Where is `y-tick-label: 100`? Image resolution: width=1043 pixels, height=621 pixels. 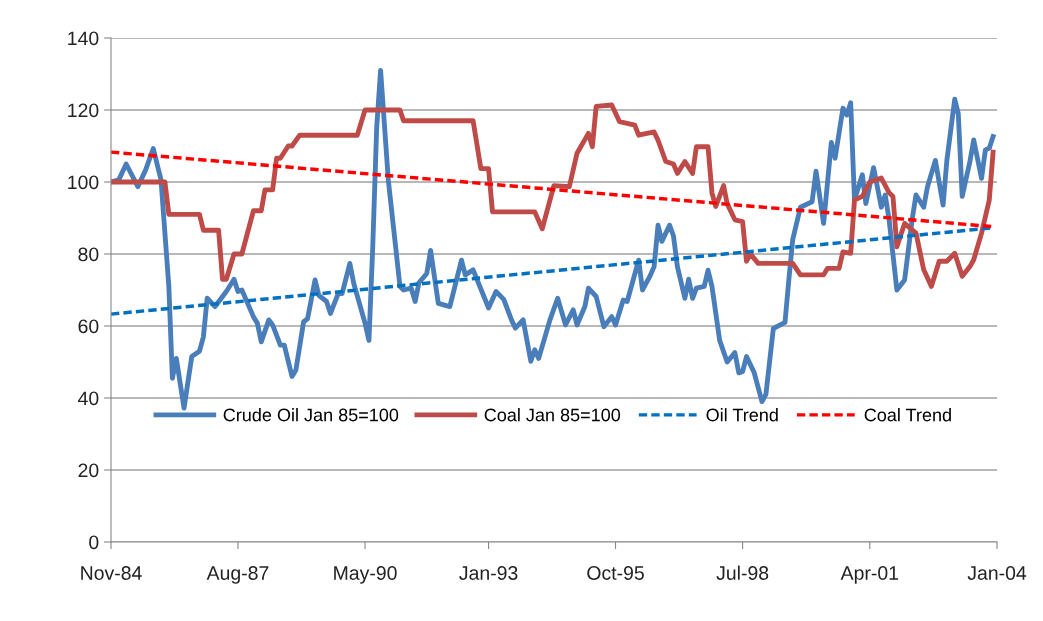
y-tick-label: 100 is located at coordinates (83, 182).